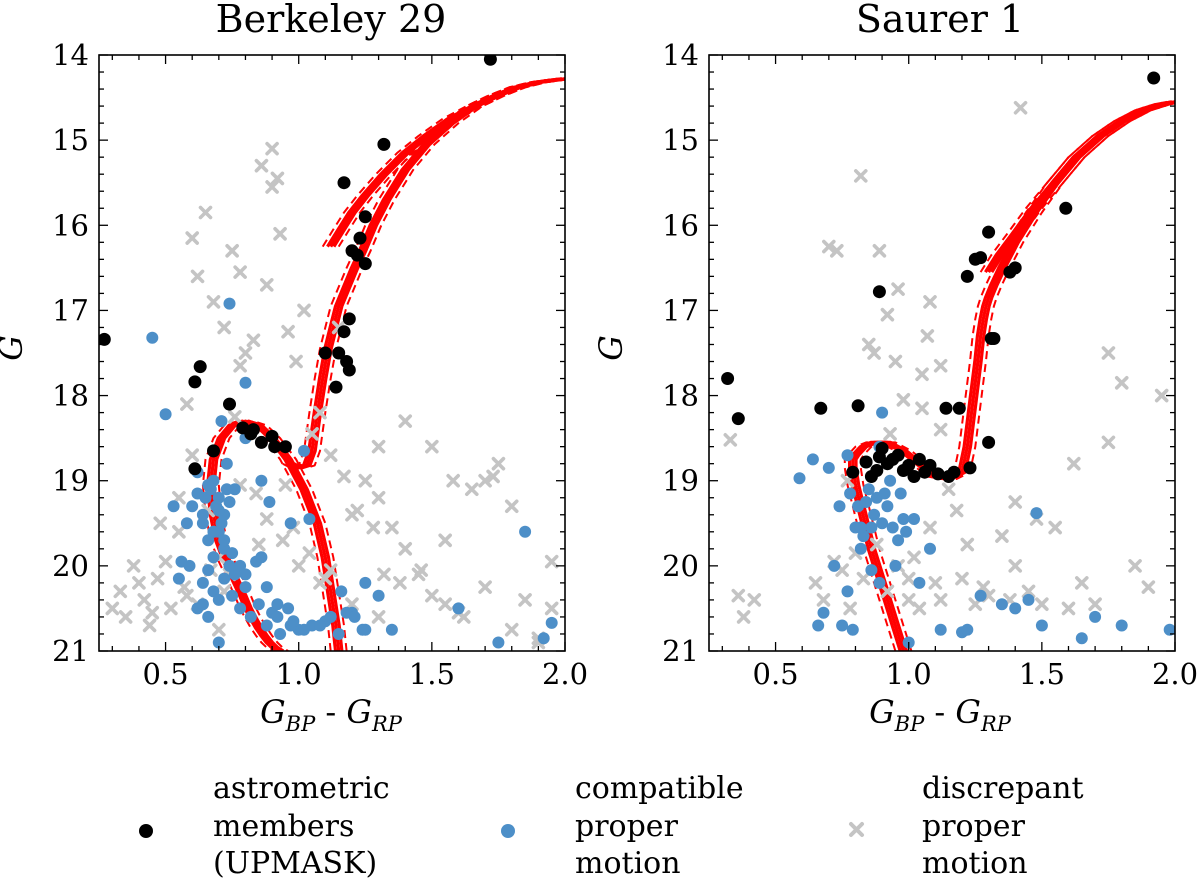  Describe the element at coordinates (975, 863) in the screenshot. I see `legend-label-line: motion` at that location.